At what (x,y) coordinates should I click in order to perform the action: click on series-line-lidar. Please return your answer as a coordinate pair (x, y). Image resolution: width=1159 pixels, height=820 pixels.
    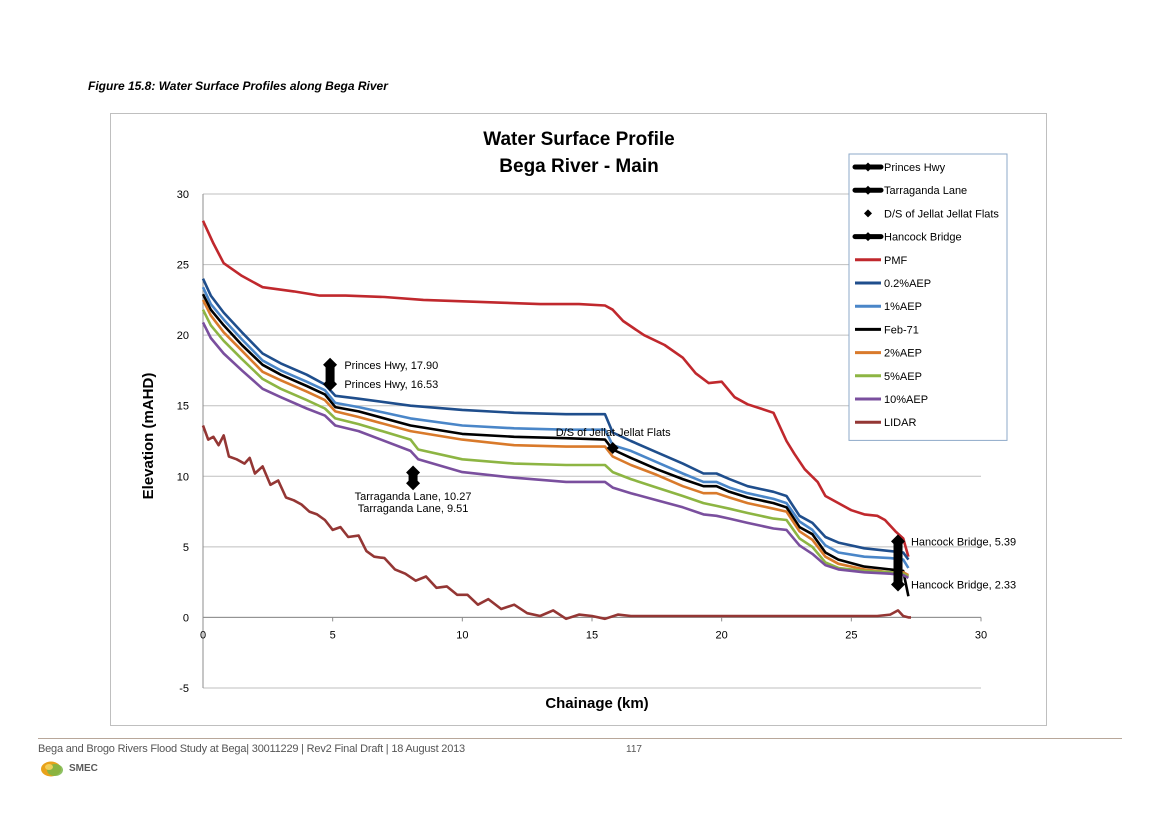
    Looking at the image, I should click on (556, 523).